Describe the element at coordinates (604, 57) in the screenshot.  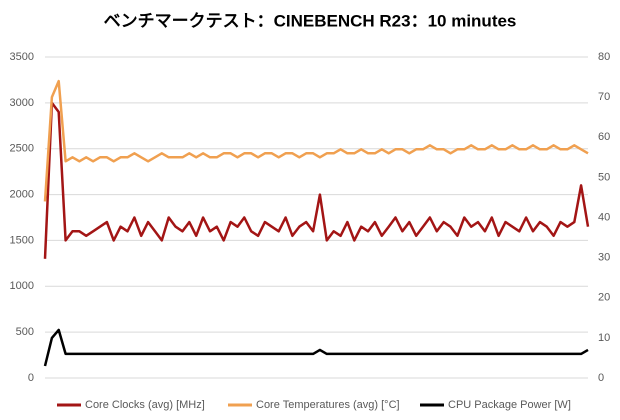
I see `y2-tick-label: 80` at that location.